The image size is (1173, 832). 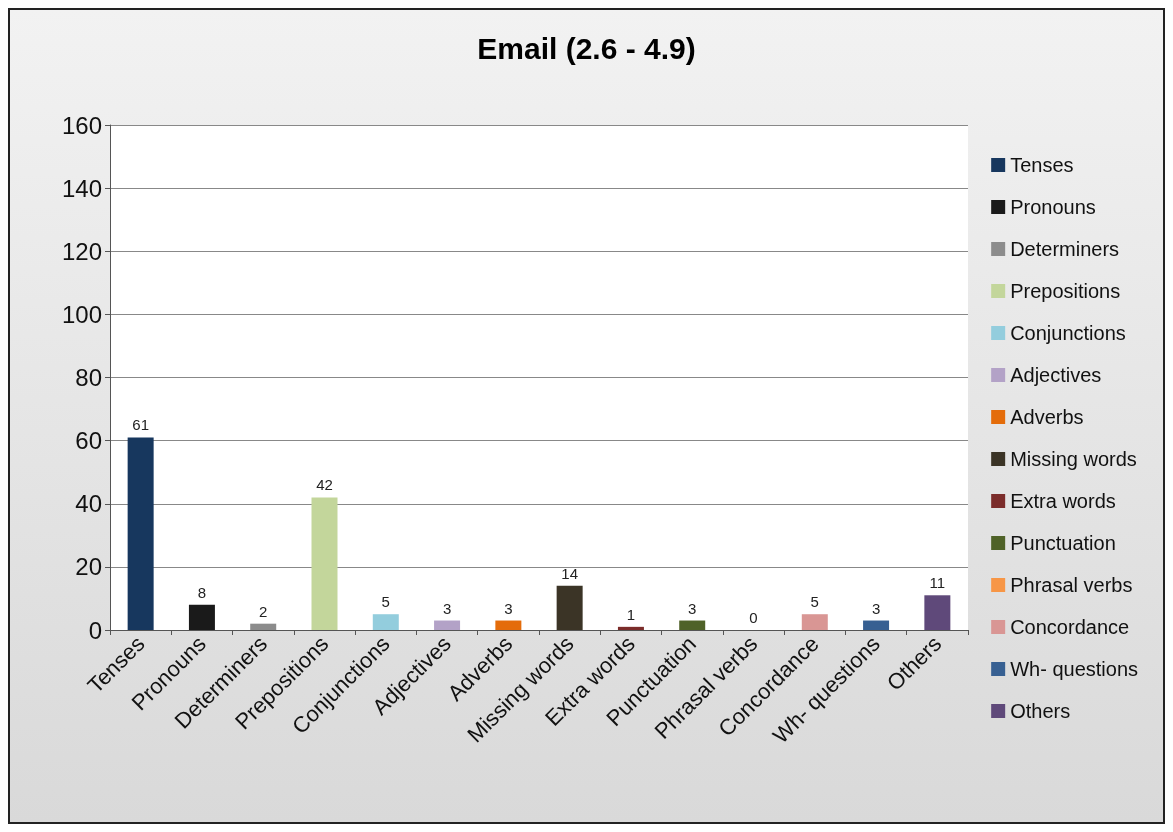 I want to click on data-label: 0, so click(x=753, y=617).